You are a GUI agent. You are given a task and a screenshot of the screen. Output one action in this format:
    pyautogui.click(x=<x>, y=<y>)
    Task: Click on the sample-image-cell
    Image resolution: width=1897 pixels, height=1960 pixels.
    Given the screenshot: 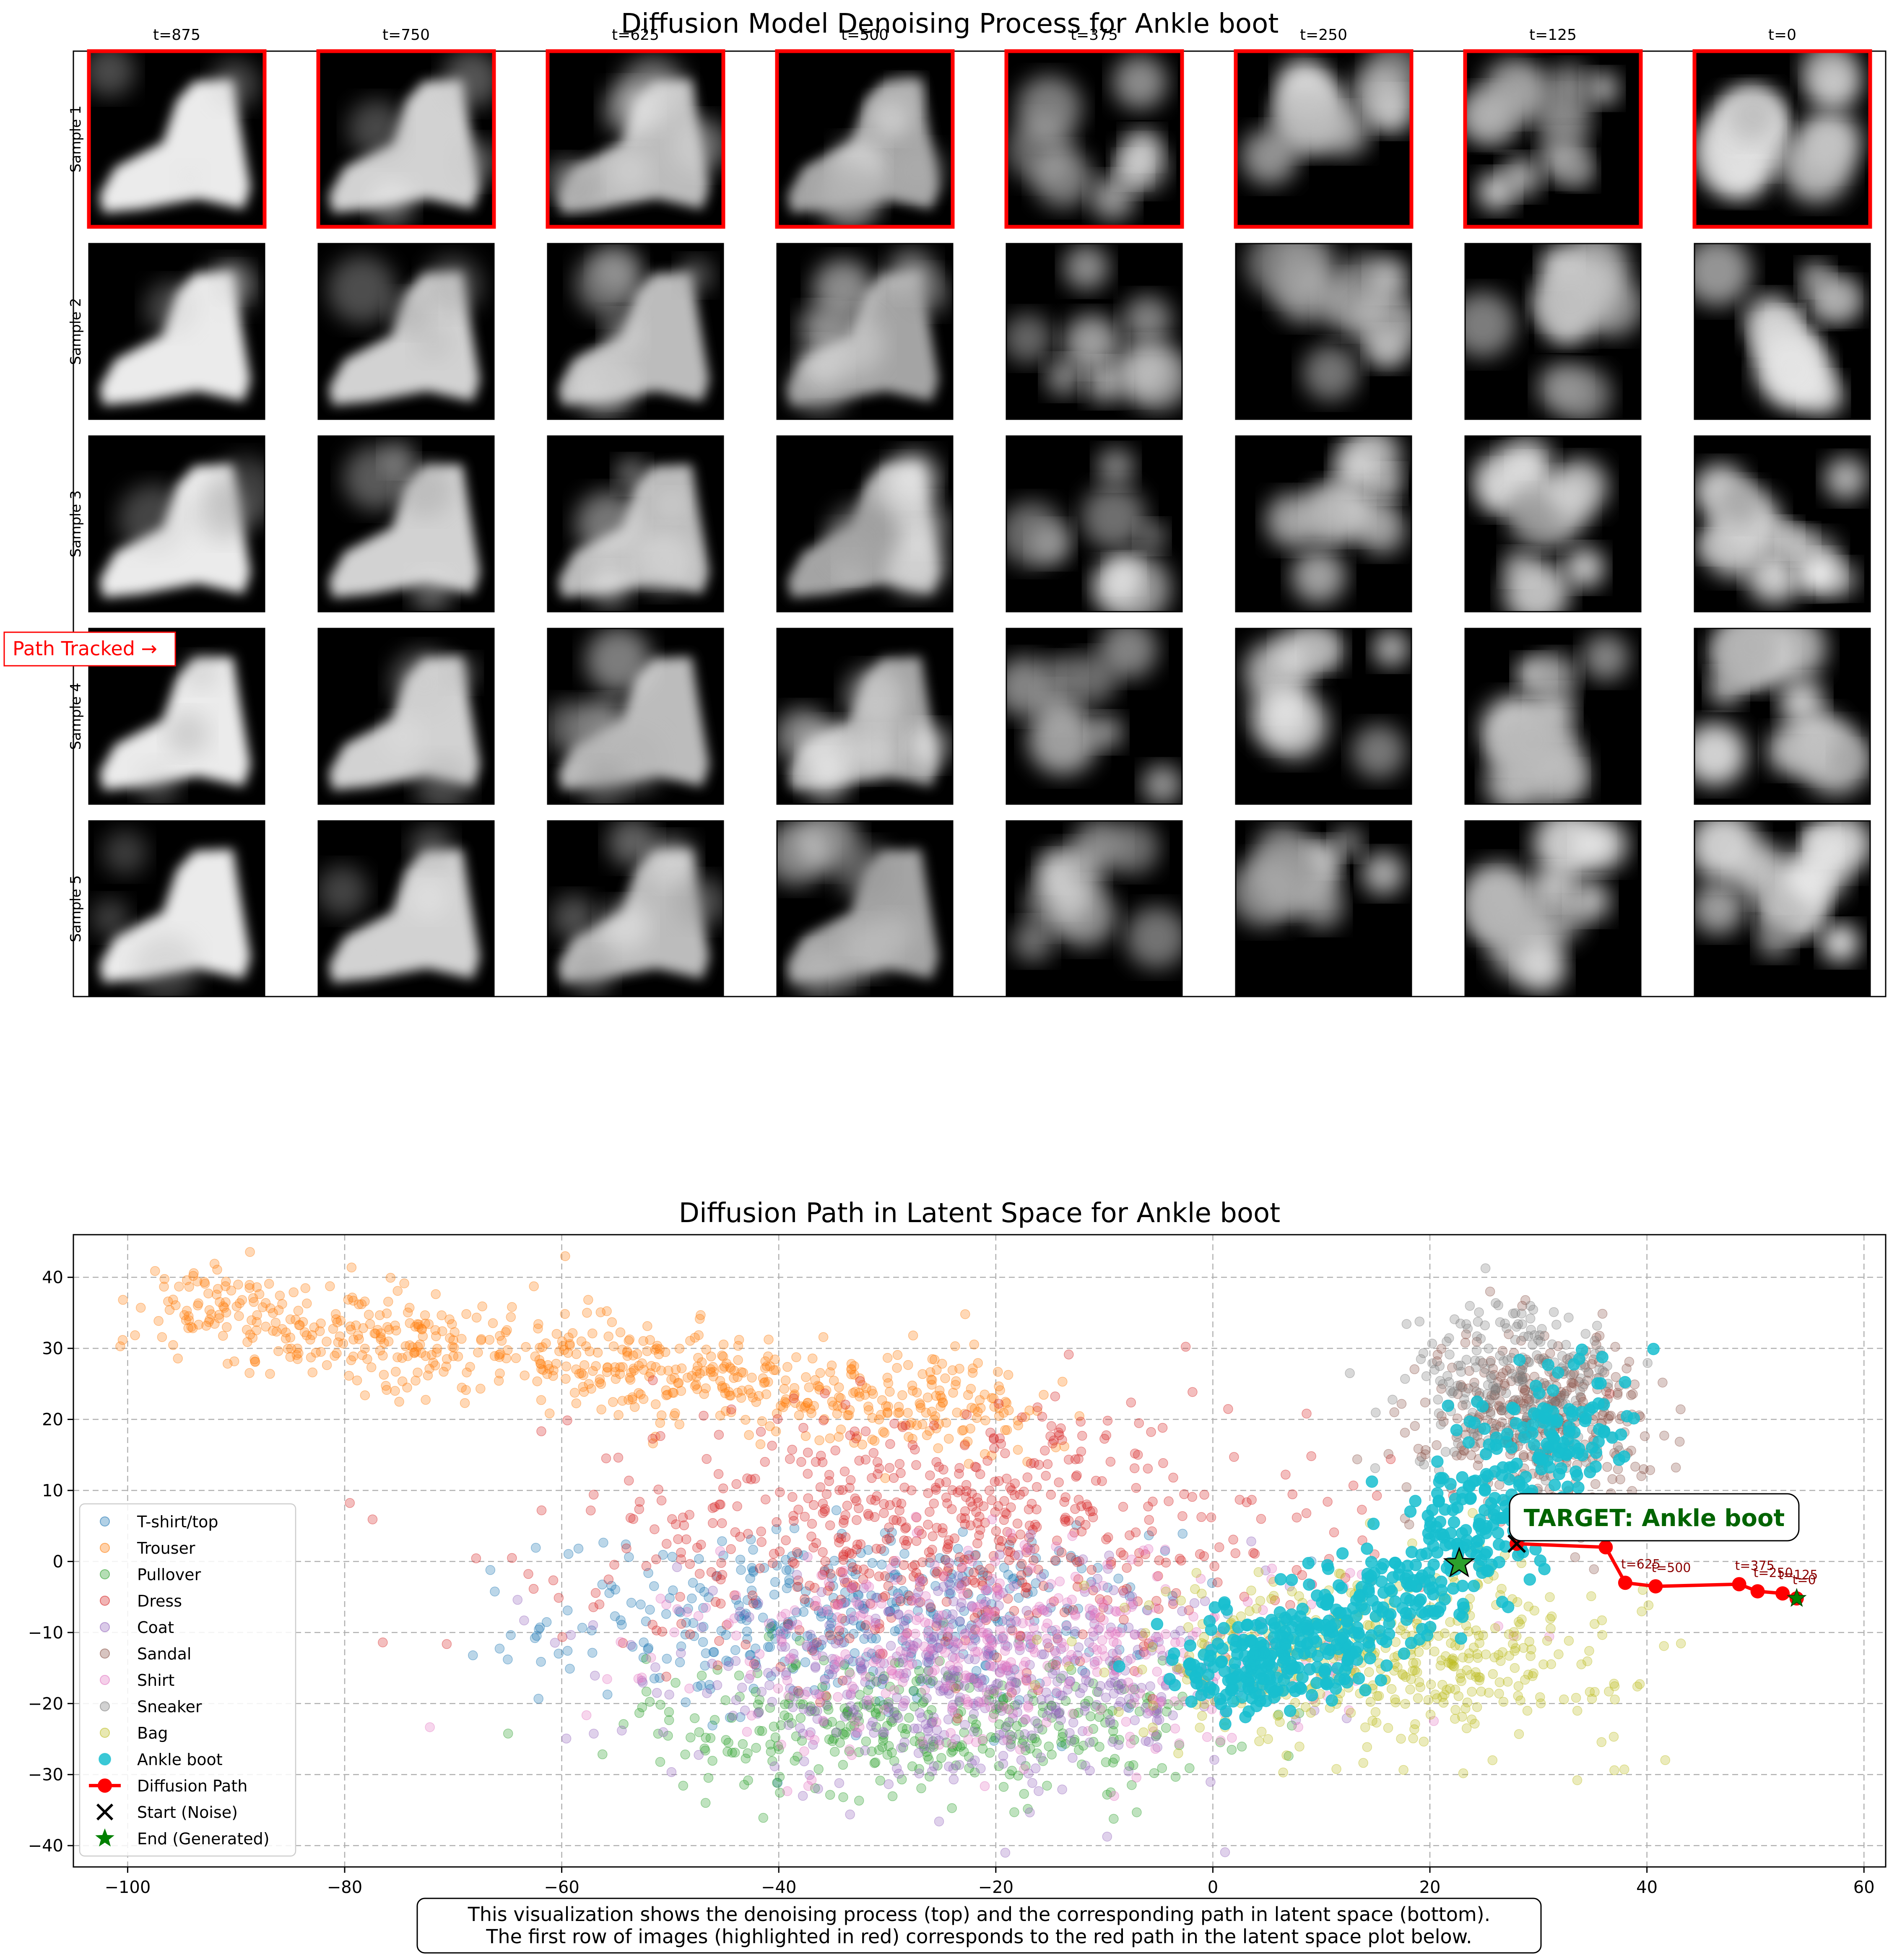 What is the action you would take?
    pyautogui.click(x=406, y=908)
    